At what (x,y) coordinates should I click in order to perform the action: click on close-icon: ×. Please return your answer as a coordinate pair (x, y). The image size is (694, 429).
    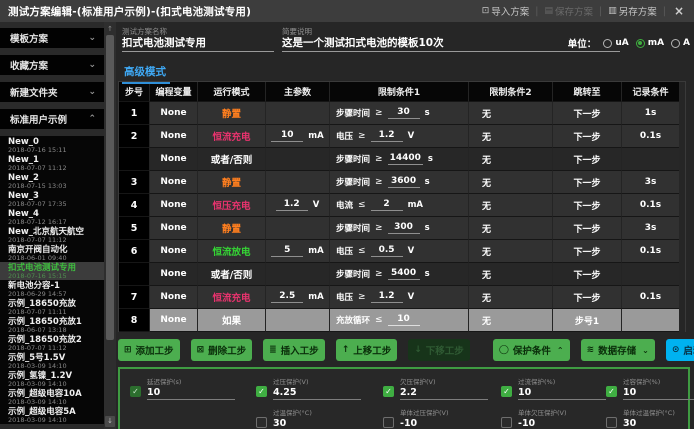
    Looking at the image, I should click on (678, 11).